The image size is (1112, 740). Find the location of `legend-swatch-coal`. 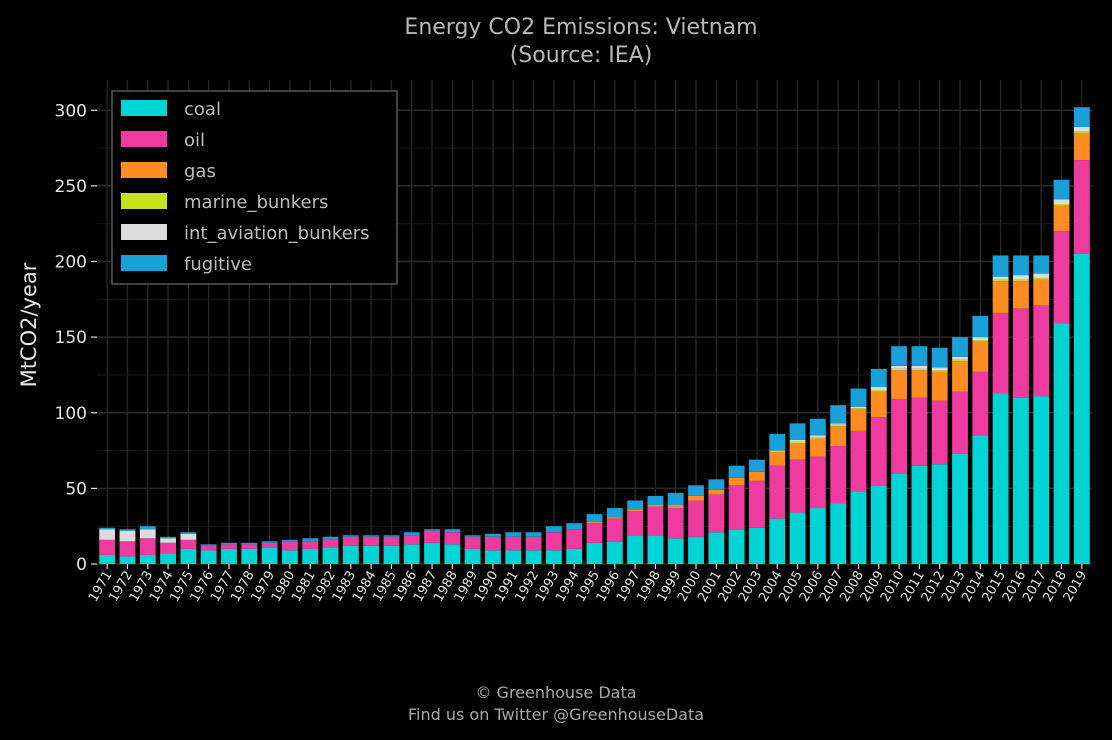

legend-swatch-coal is located at coordinates (144, 108).